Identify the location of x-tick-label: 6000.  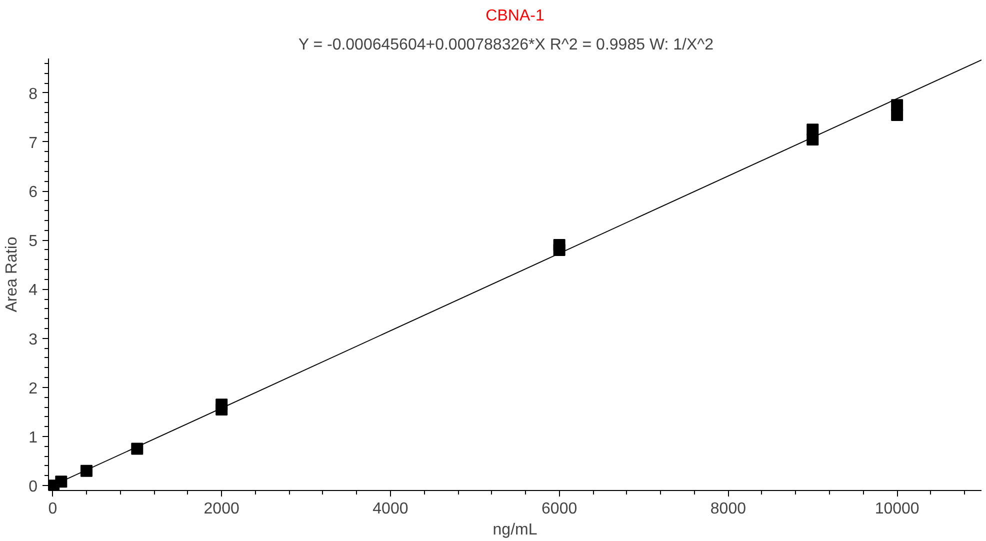
(560, 509).